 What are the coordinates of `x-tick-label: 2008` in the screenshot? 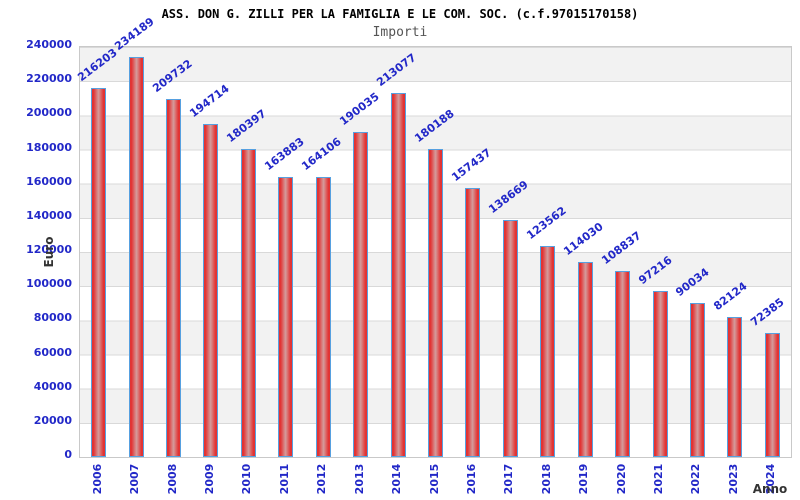 It's located at (172, 479).